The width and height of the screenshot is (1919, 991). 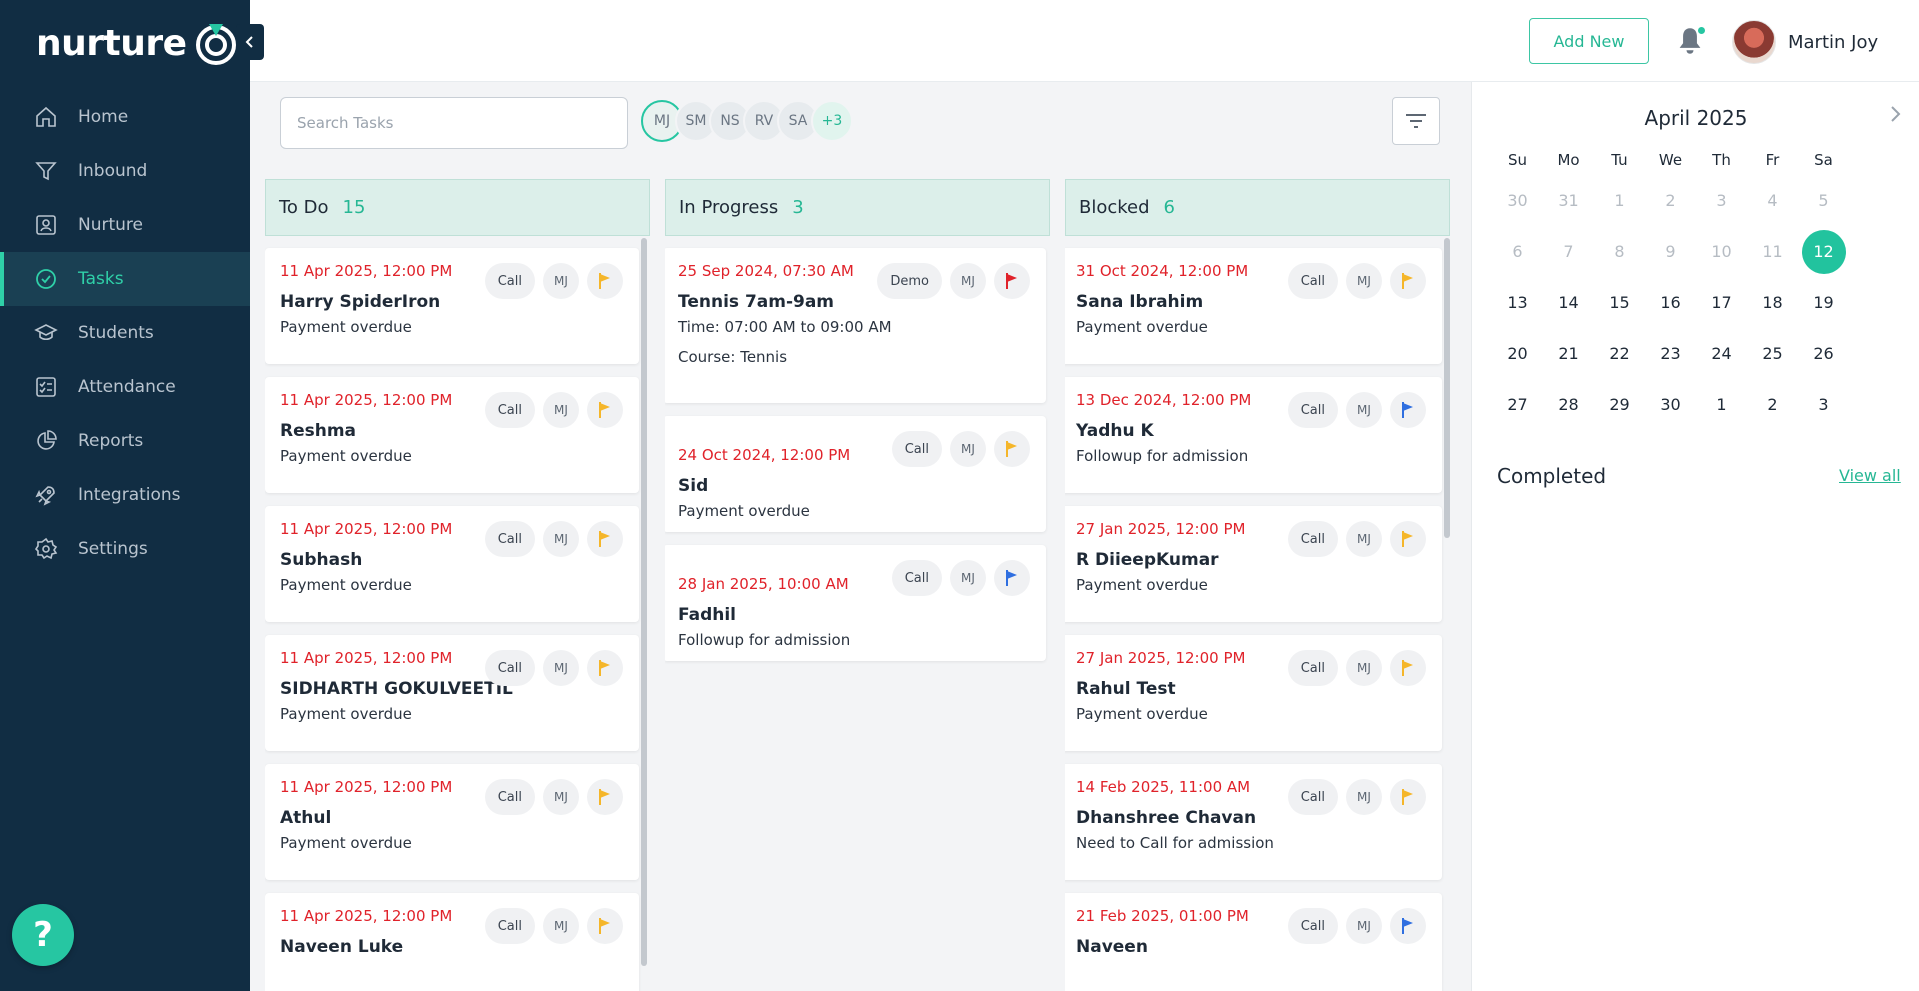 What do you see at coordinates (1670, 251) in the screenshot?
I see `calendar-day: 9` at bounding box center [1670, 251].